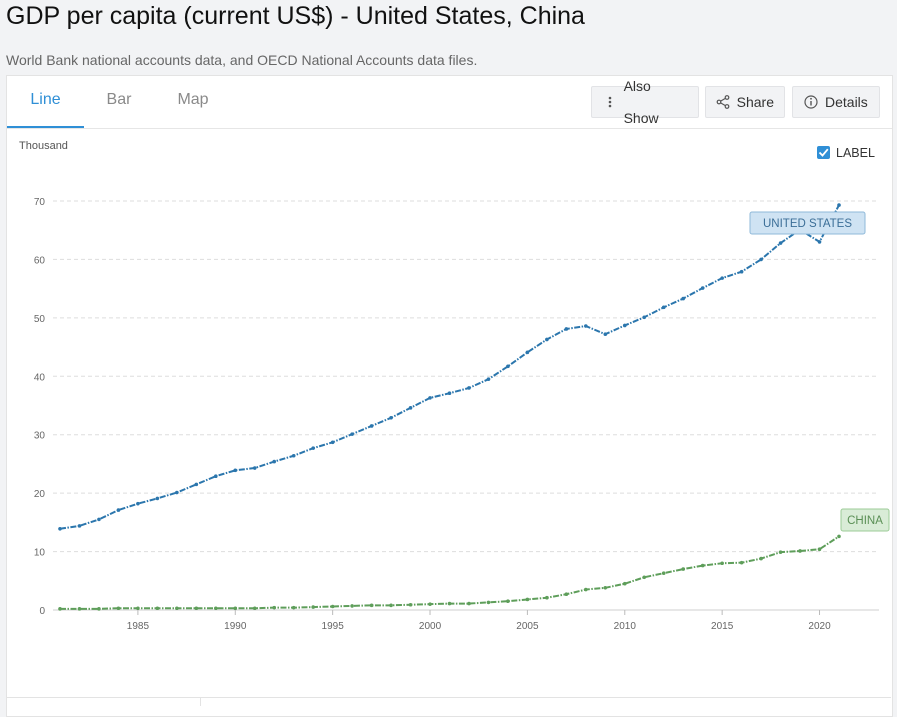 The width and height of the screenshot is (897, 717). I want to click on series-label-united-states-text: UNITED STATES, so click(807, 224).